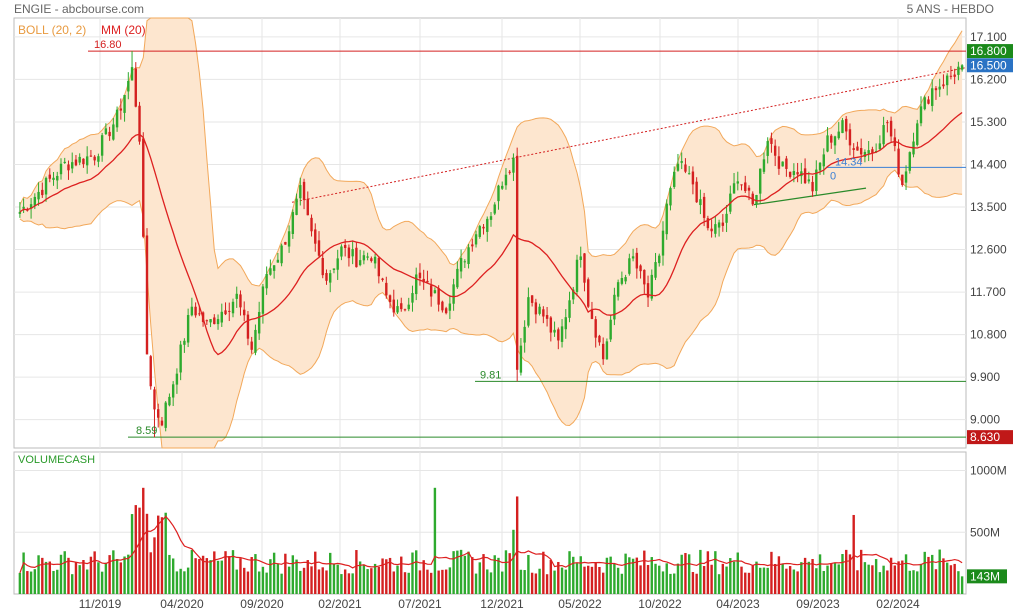 The image size is (1014, 614). Describe the element at coordinates (108, 45) in the screenshot. I see `resistance-label: 16.80` at that location.